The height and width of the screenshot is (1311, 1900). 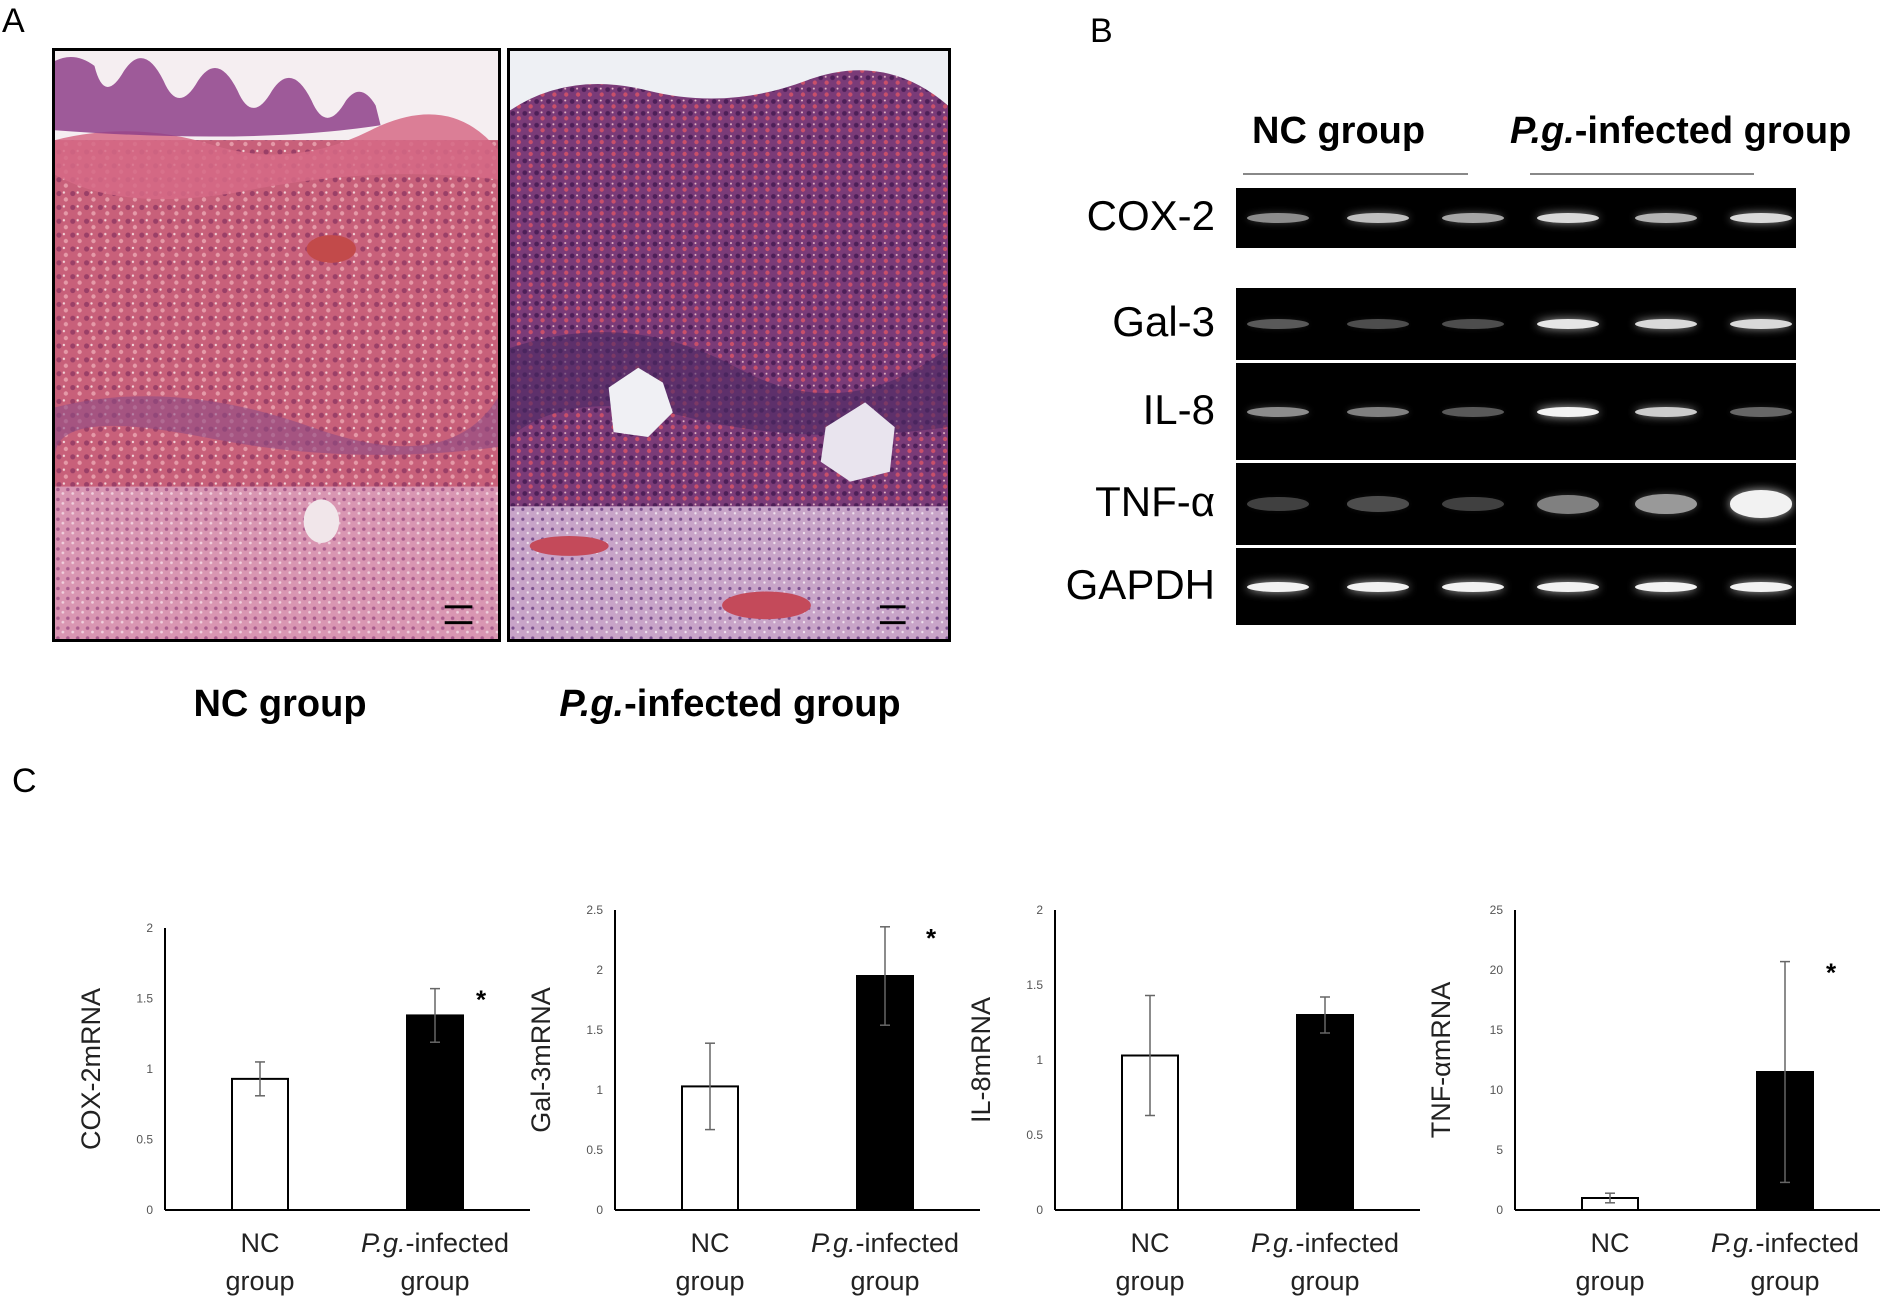 I want to click on gel-row-label: IL-8, so click(x=1178, y=409).